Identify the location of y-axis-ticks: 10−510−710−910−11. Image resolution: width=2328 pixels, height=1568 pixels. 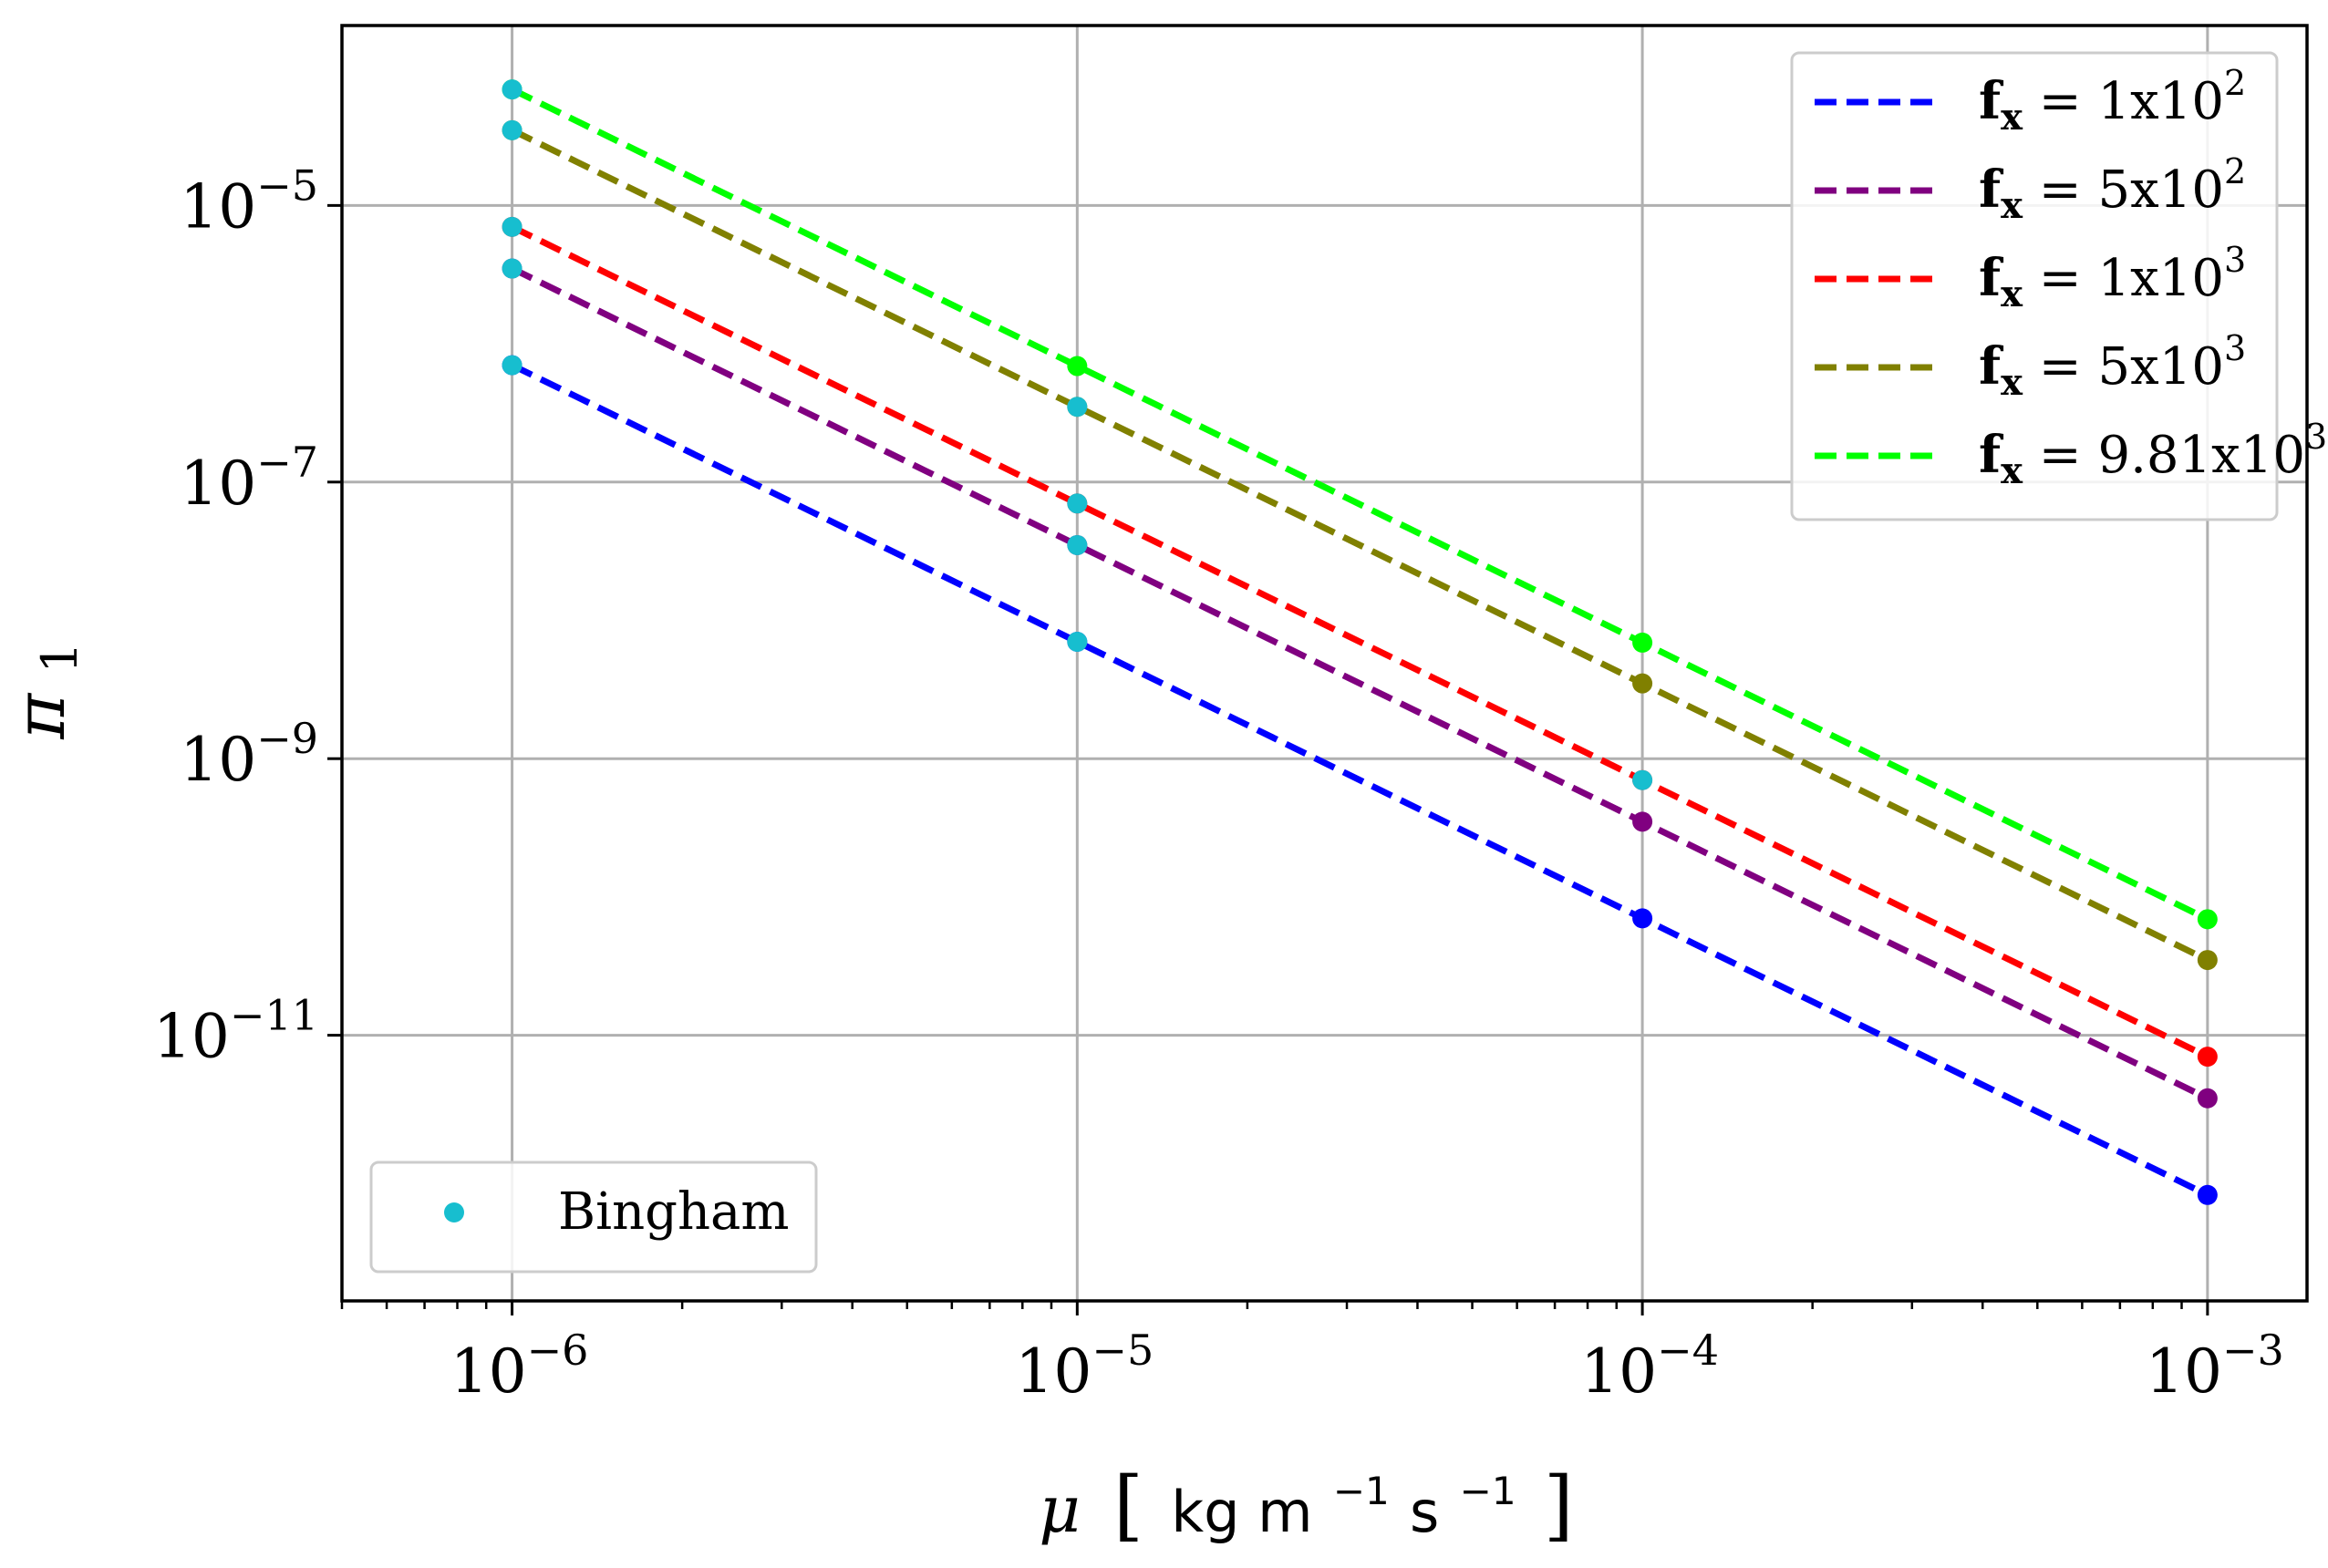
(248, 616).